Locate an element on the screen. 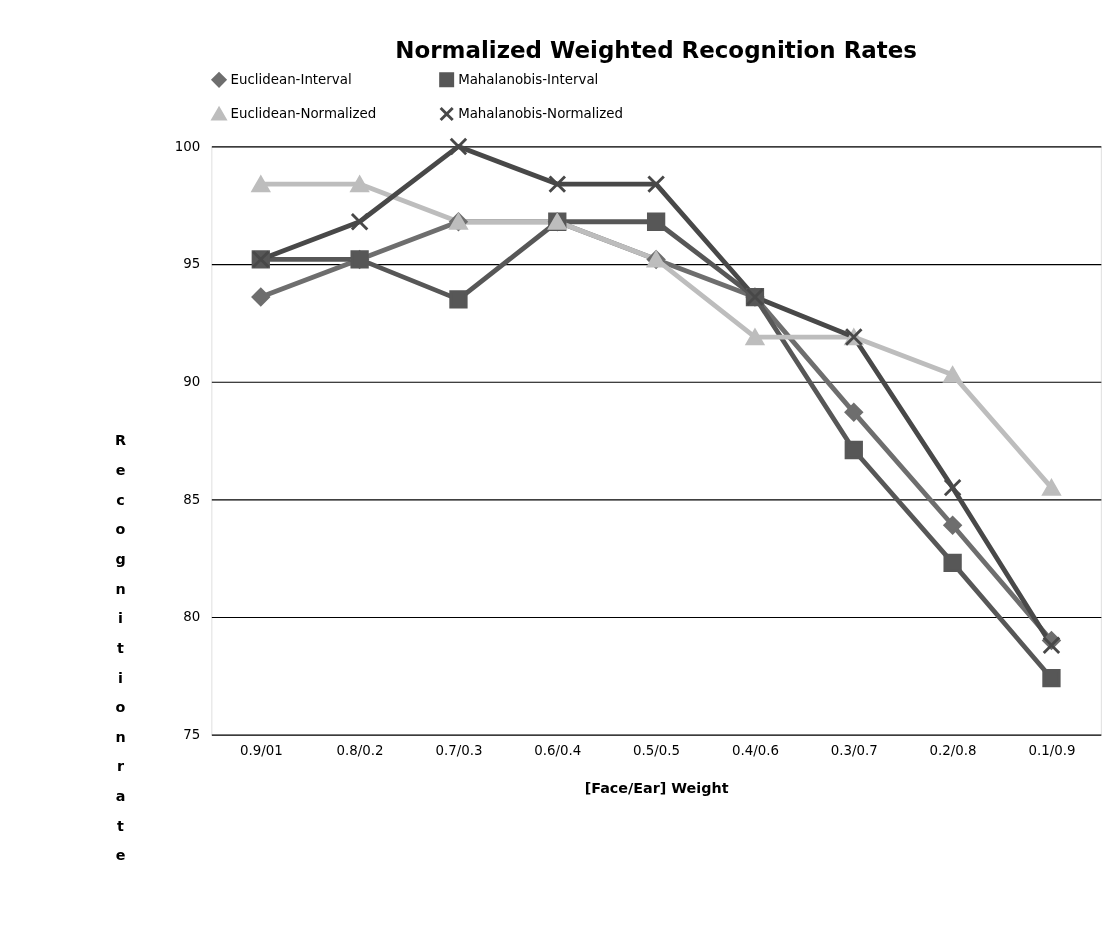  x-tick-label: 0.7/0.3 is located at coordinates (459, 751).